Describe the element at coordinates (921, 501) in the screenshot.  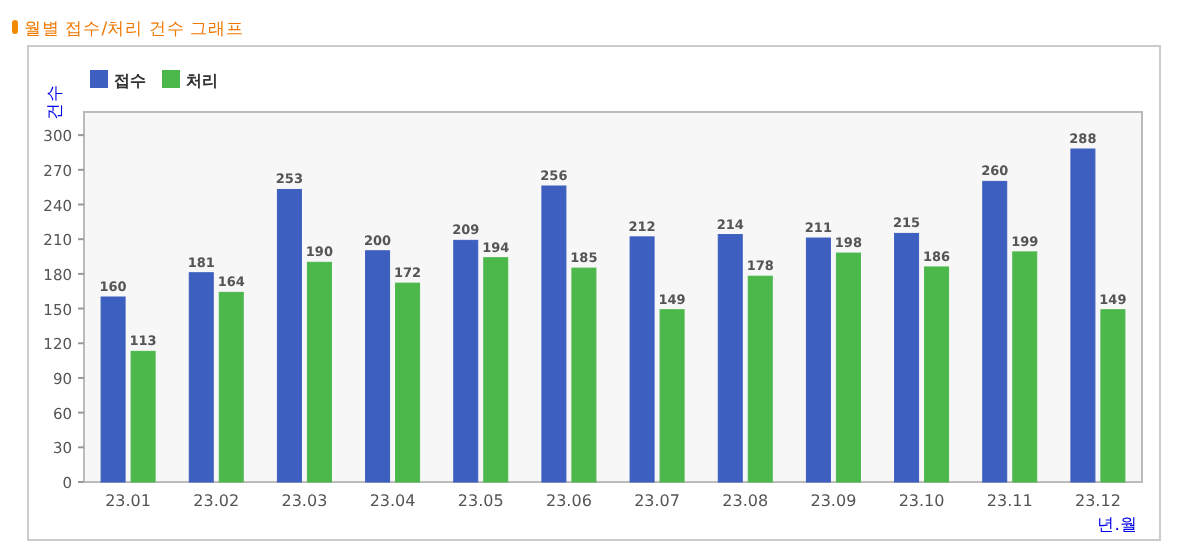
I see `x-tick-label: 23.10` at that location.